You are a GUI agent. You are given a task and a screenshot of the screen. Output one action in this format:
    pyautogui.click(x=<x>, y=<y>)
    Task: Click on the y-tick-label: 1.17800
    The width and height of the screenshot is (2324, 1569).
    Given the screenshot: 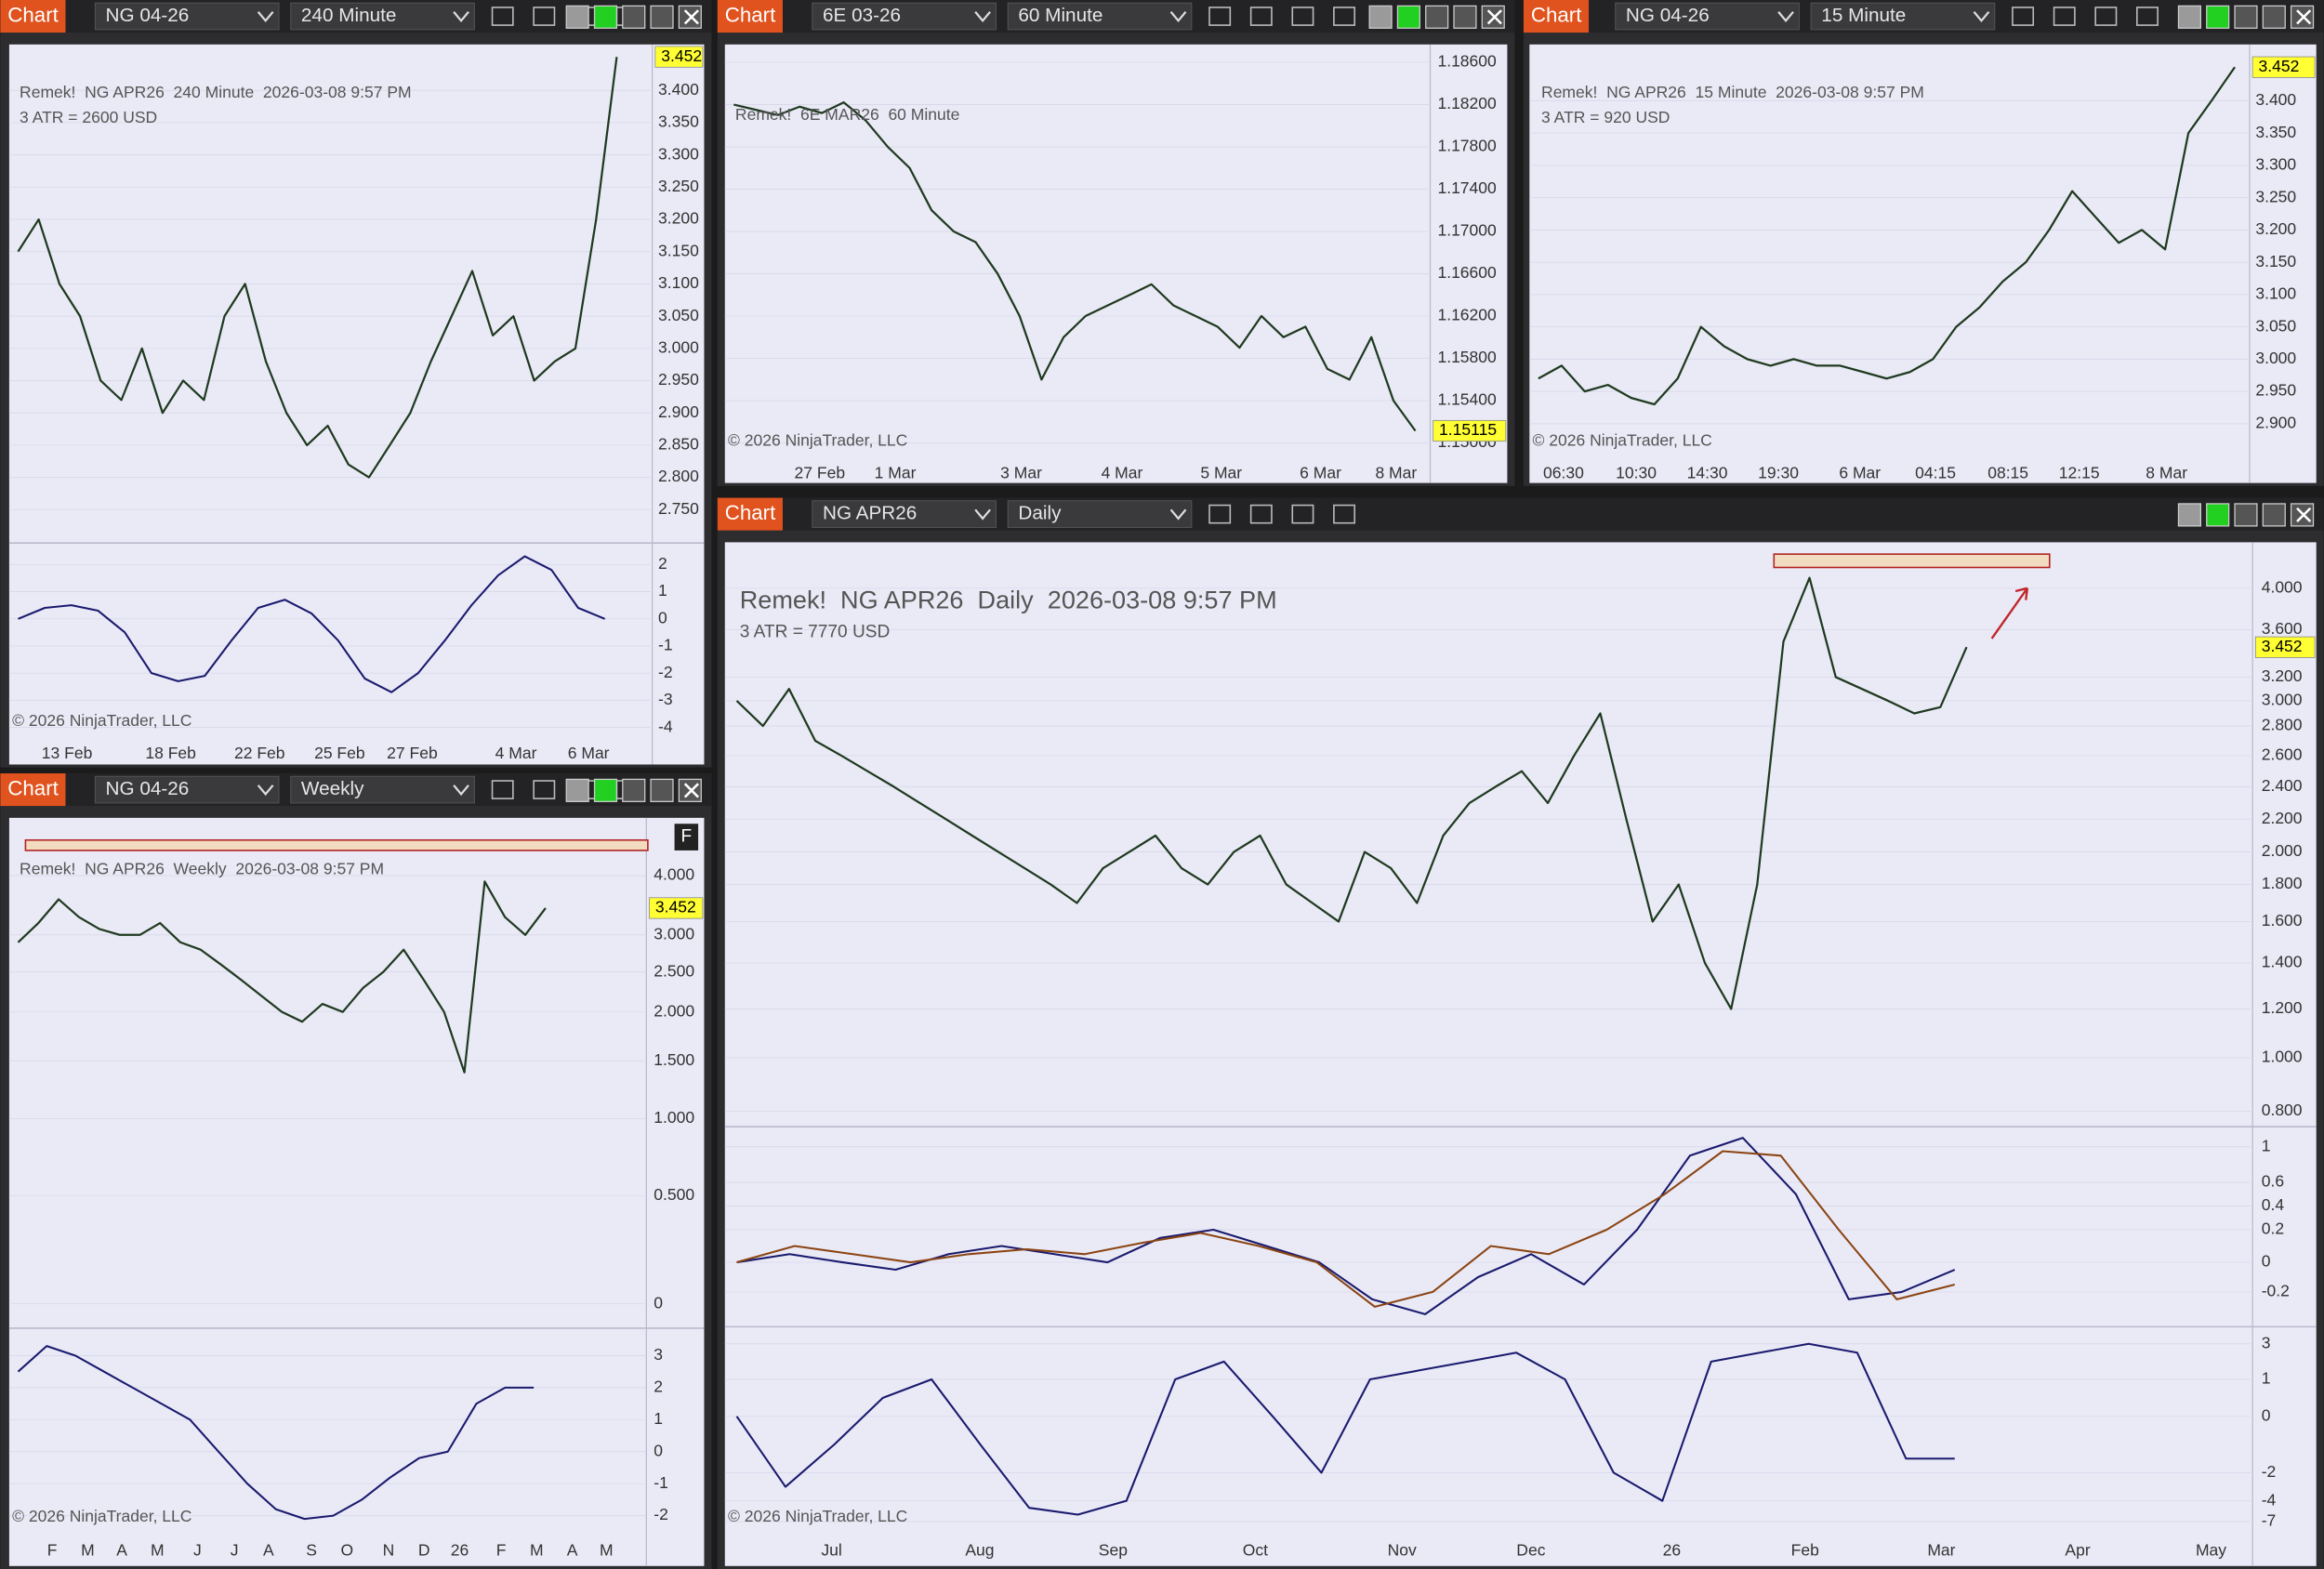 What is the action you would take?
    pyautogui.click(x=1467, y=146)
    